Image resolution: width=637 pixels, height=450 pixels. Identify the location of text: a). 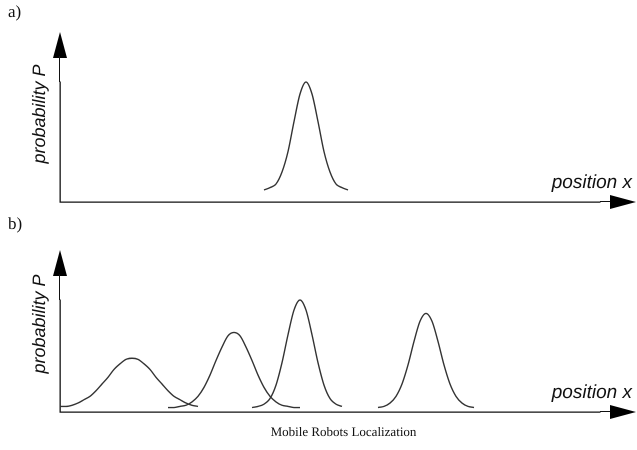
(15, 12).